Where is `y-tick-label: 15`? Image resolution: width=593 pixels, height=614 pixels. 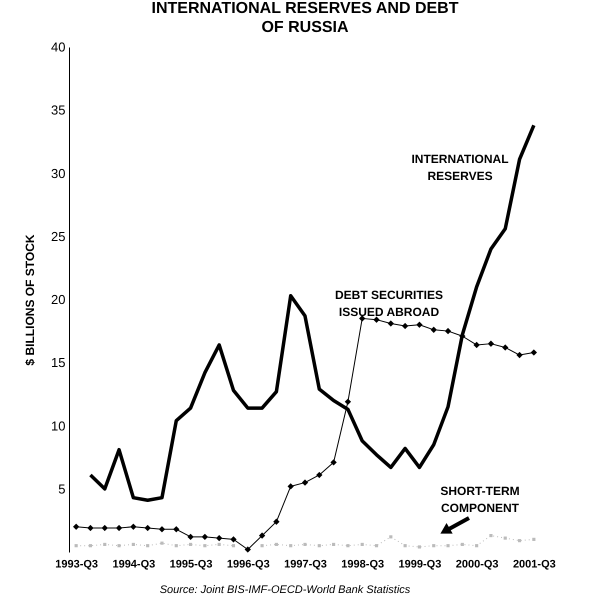 y-tick-label: 15 is located at coordinates (58, 362).